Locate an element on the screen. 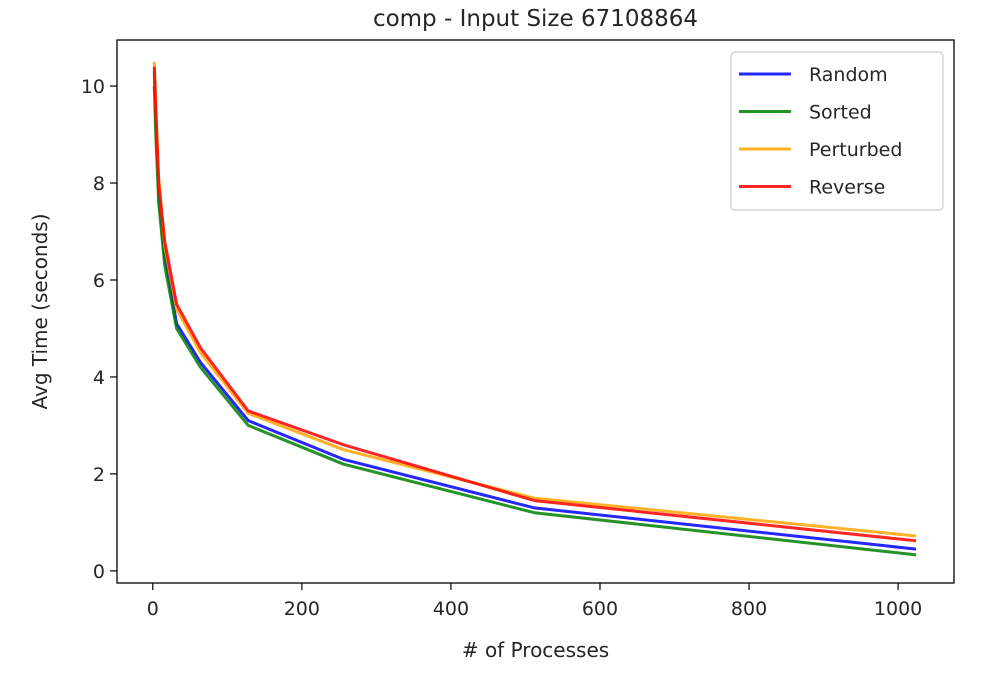 The width and height of the screenshot is (991, 680). legend-label-sorted: Sorted is located at coordinates (840, 113).